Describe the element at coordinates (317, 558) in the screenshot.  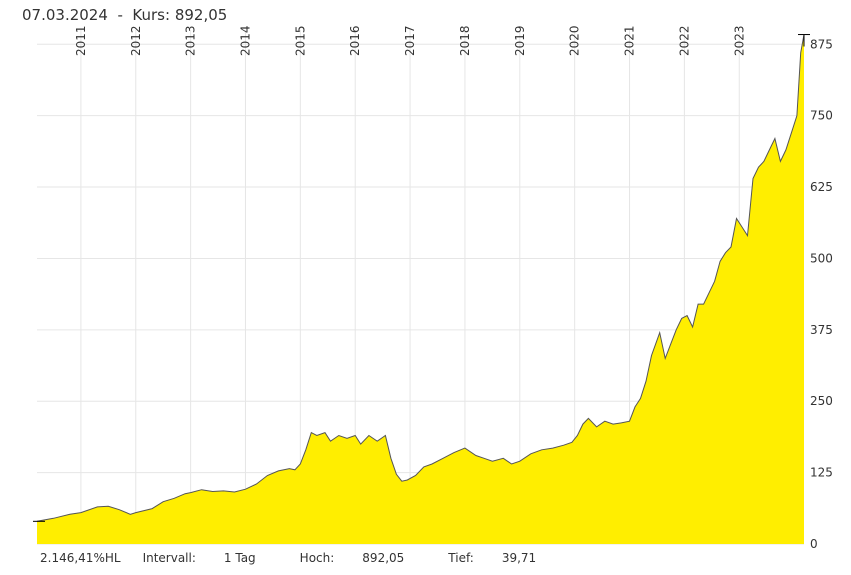
I see `high-label: Hoch:` at that location.